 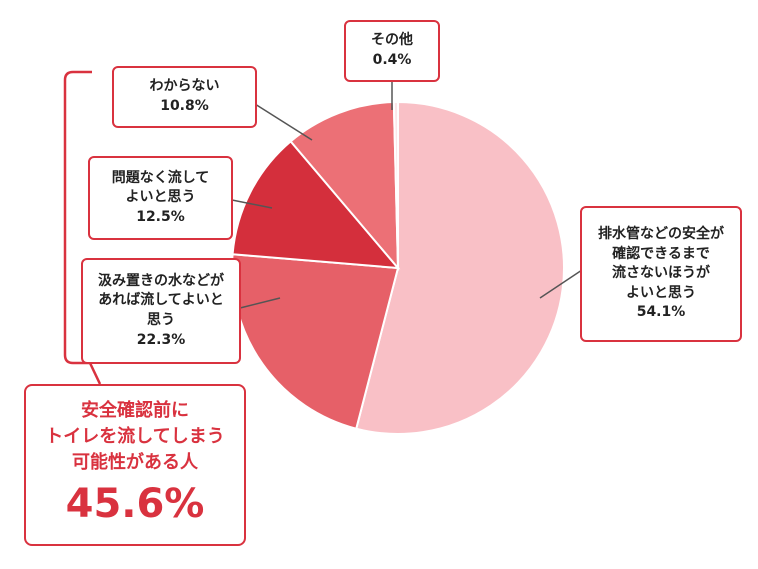 I want to click on callout-mondai-percent: 12.5%, so click(x=160, y=216).